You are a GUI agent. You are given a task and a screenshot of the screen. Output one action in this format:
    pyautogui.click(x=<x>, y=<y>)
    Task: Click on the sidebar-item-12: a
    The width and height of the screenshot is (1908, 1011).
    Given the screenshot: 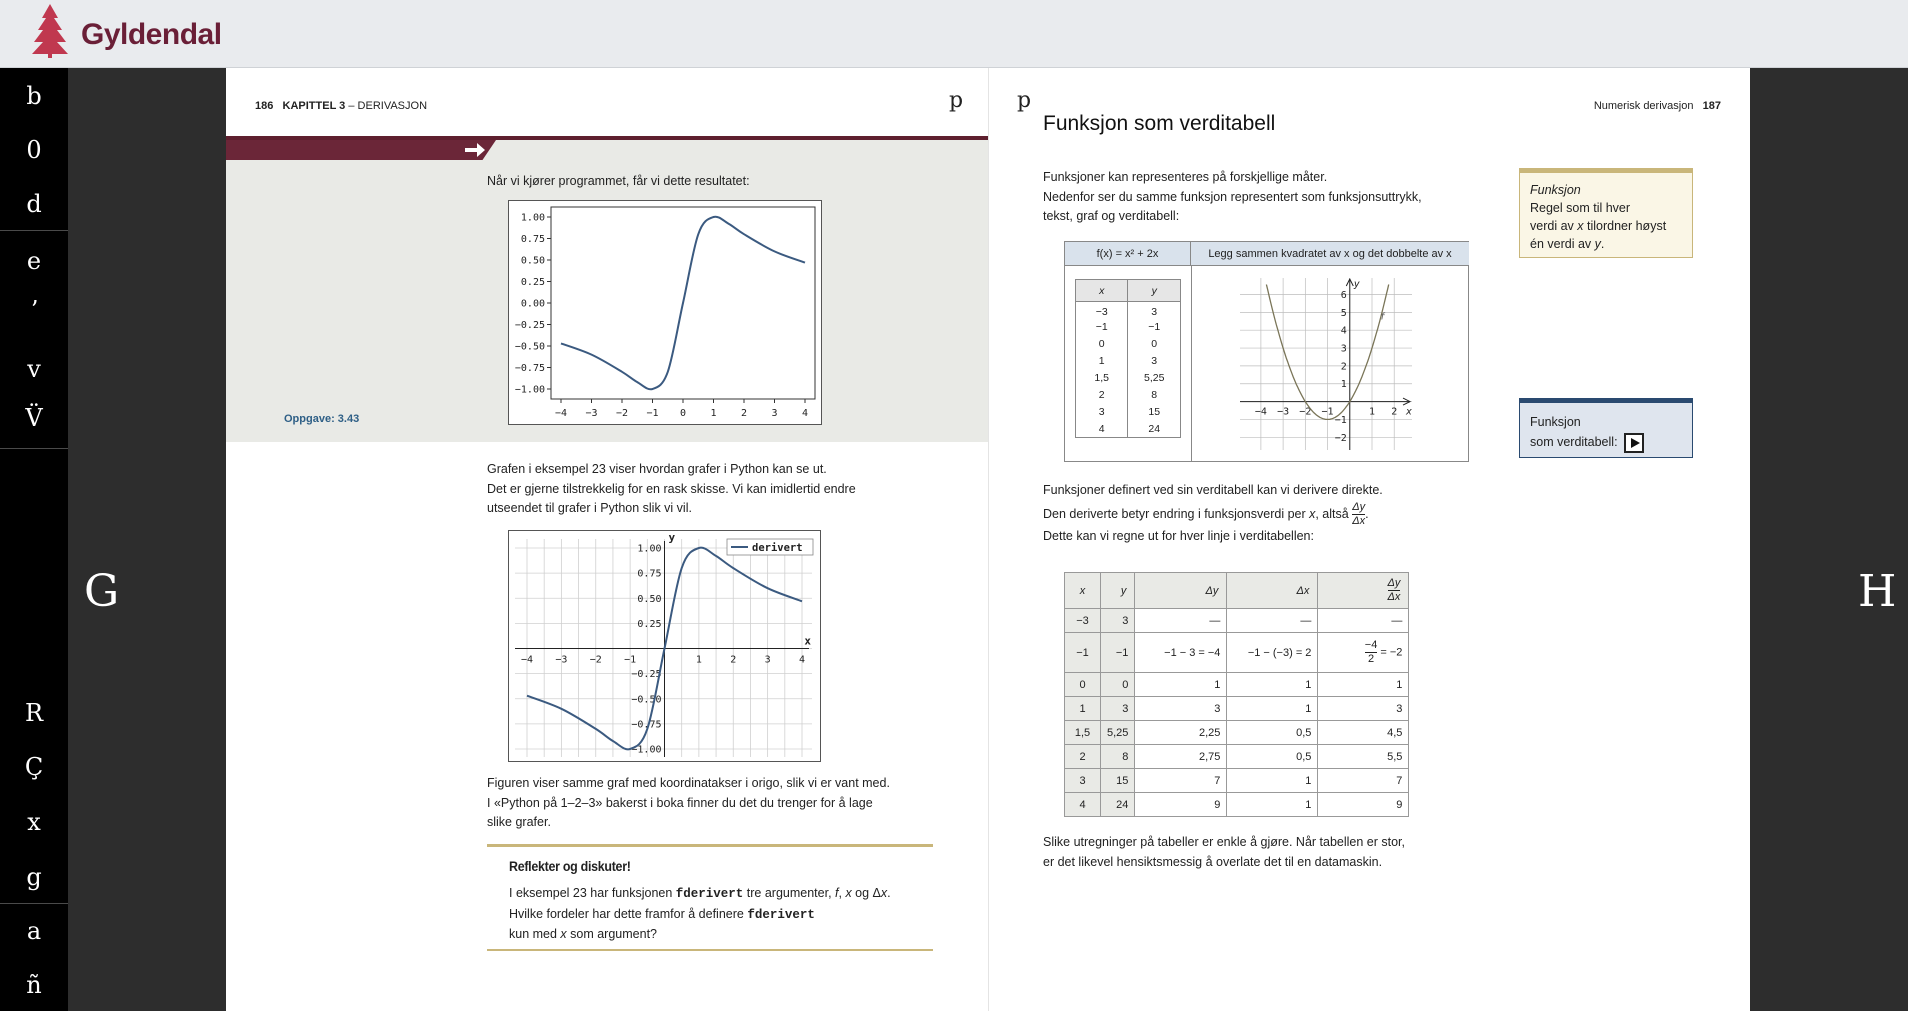 What is the action you would take?
    pyautogui.click(x=34, y=931)
    